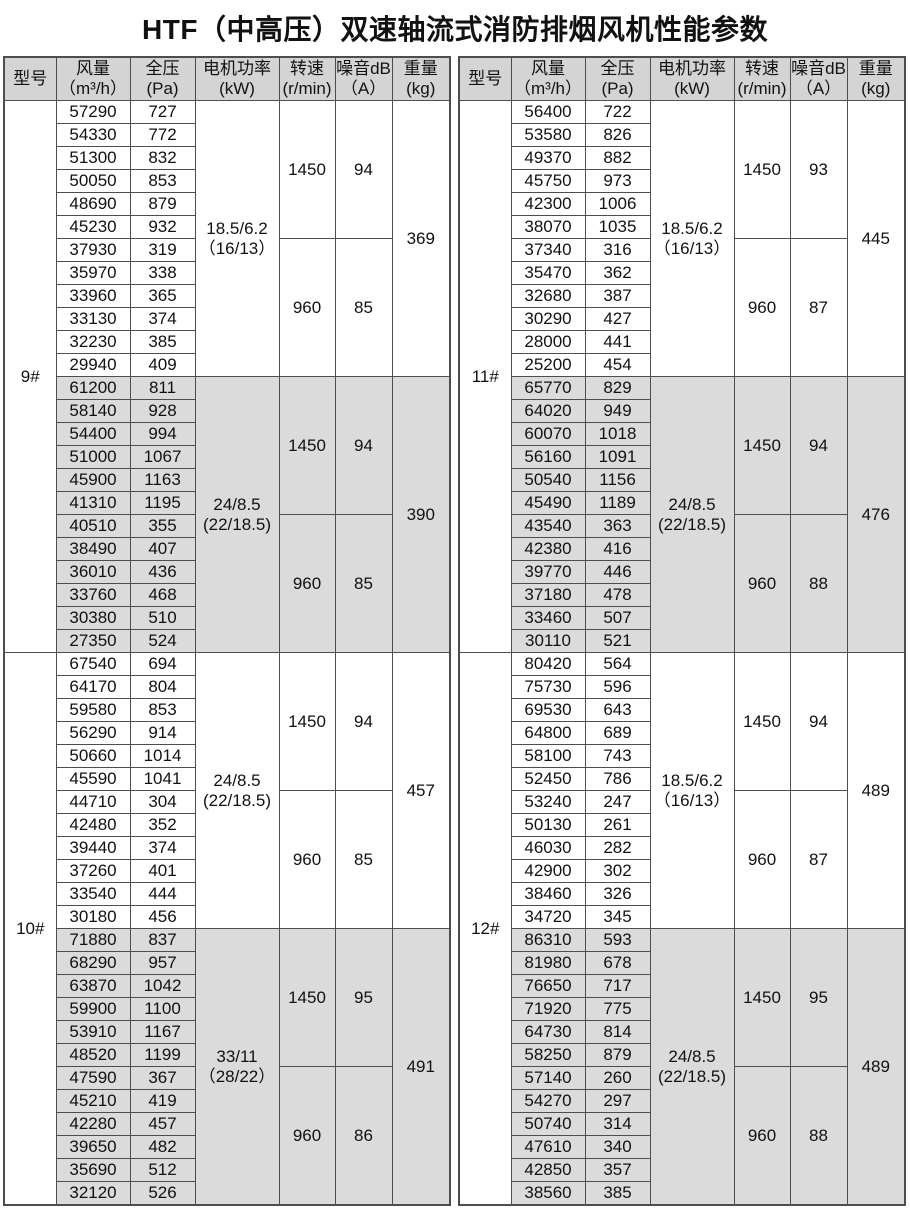 The width and height of the screenshot is (910, 1217). I want to click on pressure-cell: 786, so click(617, 779).